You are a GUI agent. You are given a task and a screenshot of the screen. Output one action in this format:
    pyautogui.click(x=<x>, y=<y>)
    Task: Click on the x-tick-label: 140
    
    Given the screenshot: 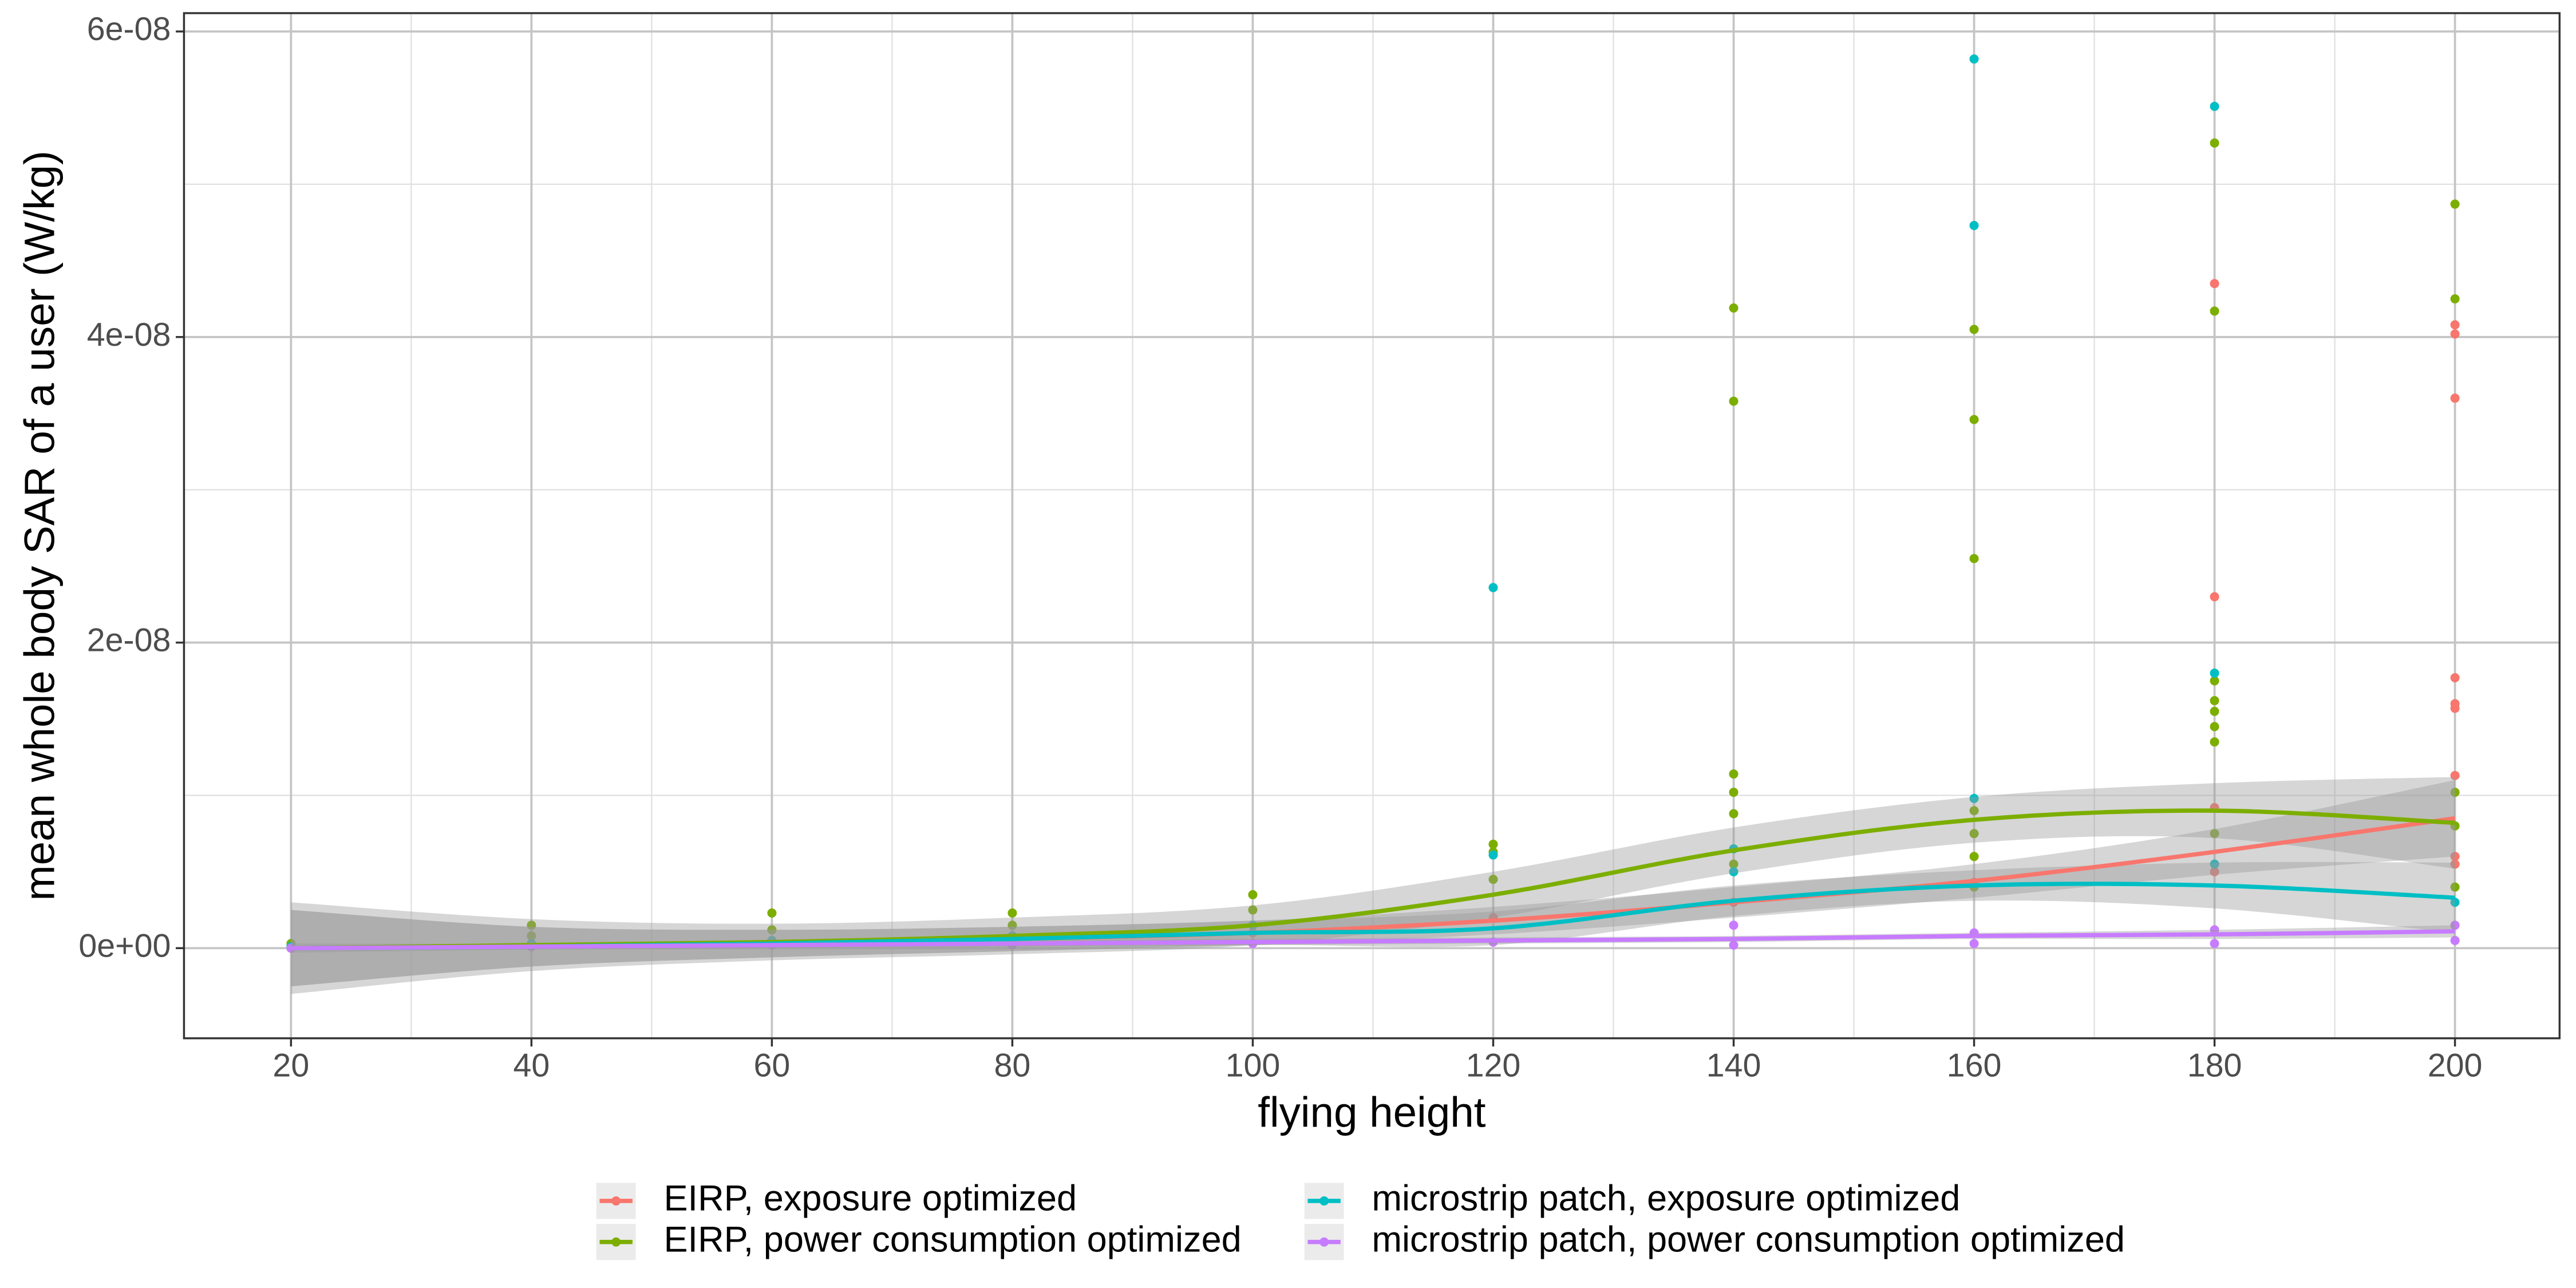 What is the action you would take?
    pyautogui.click(x=1733, y=1066)
    